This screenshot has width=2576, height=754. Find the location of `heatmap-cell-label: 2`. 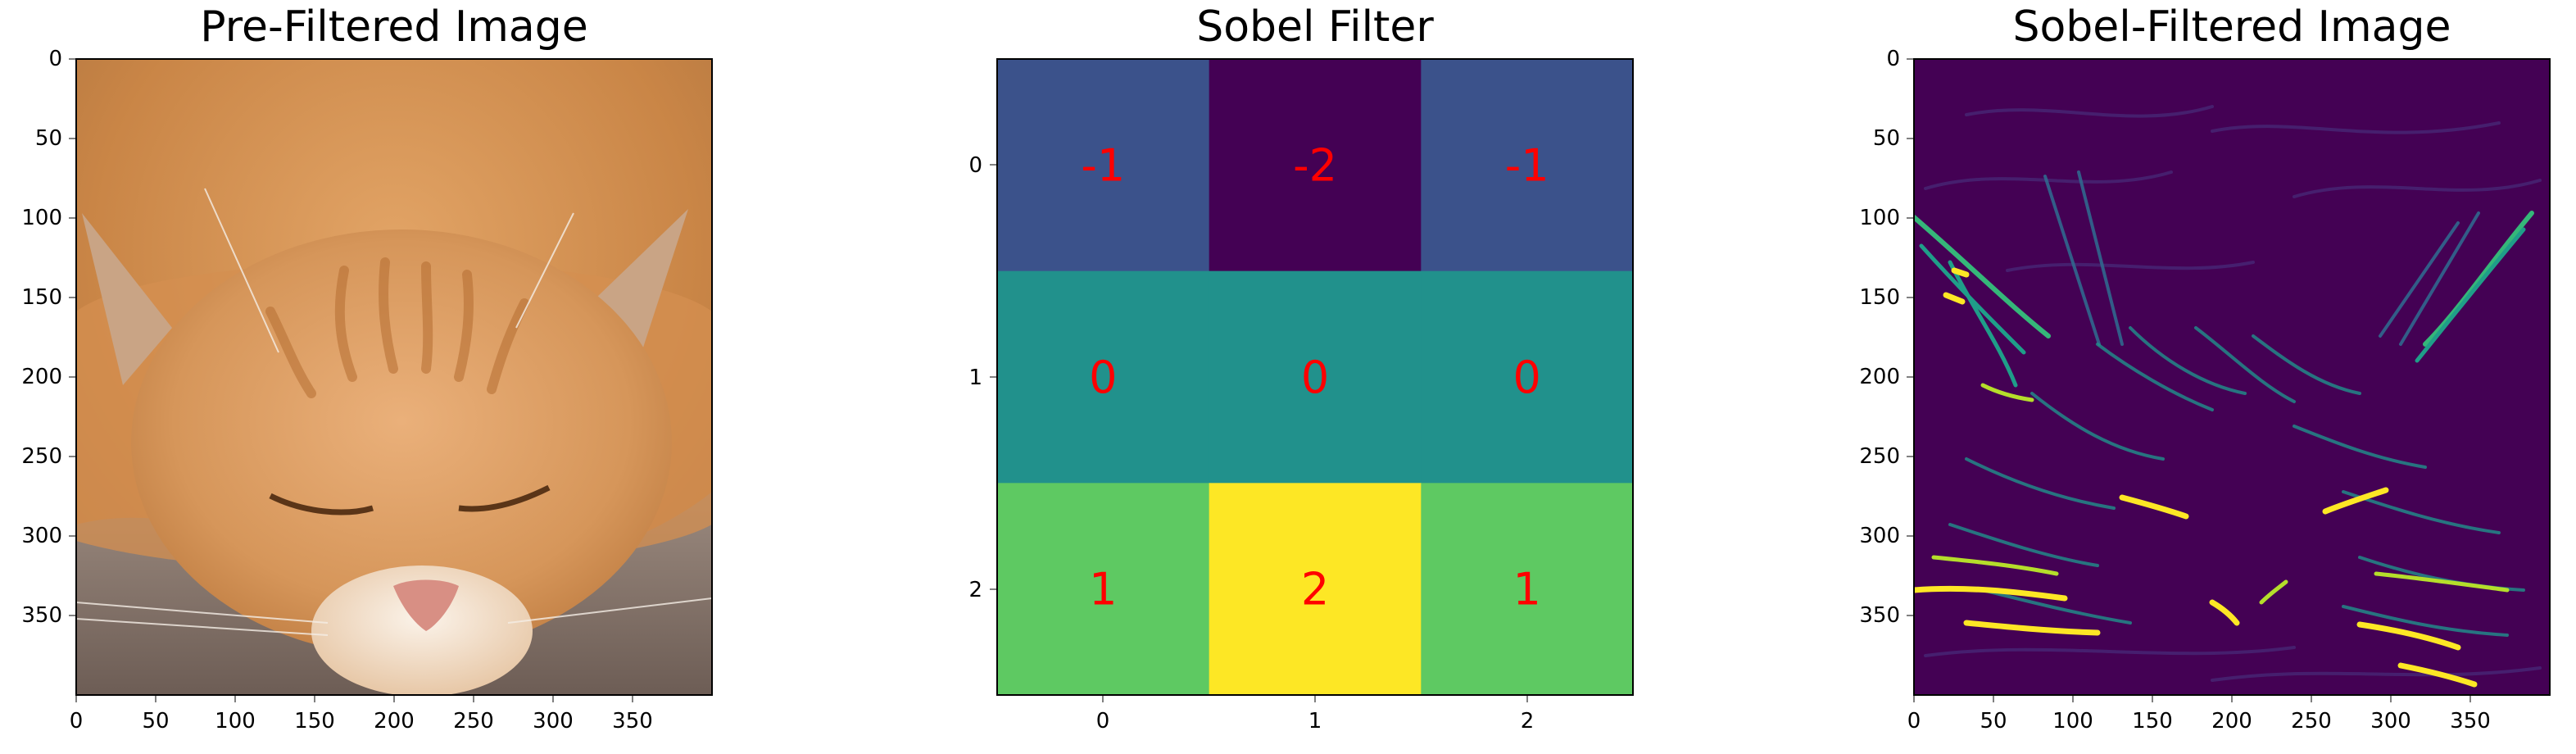

heatmap-cell-label: 2 is located at coordinates (1315, 590).